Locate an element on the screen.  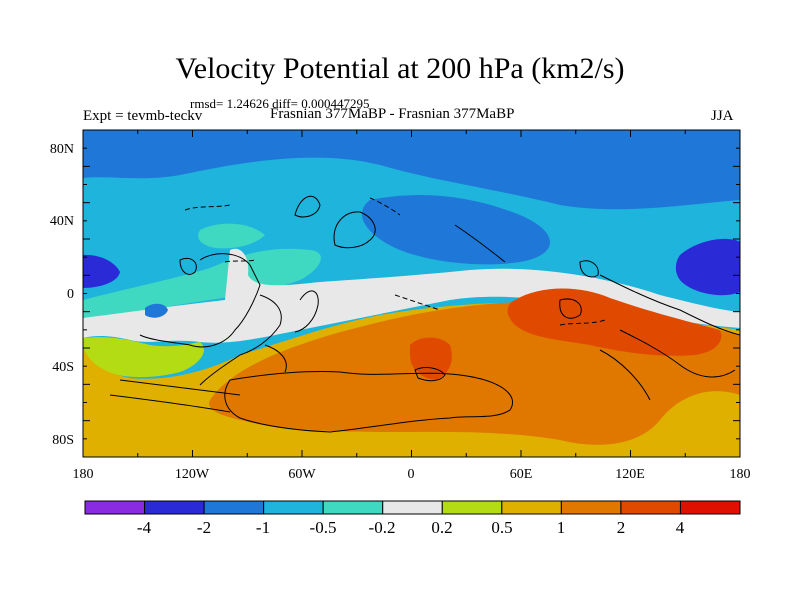
contour-band-neg05-teal is located at coordinates (202, 286).